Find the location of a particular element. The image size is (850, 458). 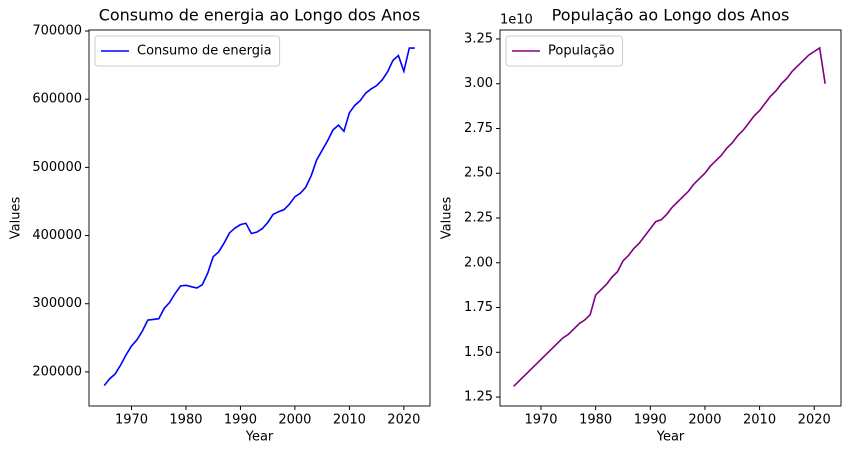

chart-title: Consumo de energia ao Longo dos Anos is located at coordinates (260, 15).